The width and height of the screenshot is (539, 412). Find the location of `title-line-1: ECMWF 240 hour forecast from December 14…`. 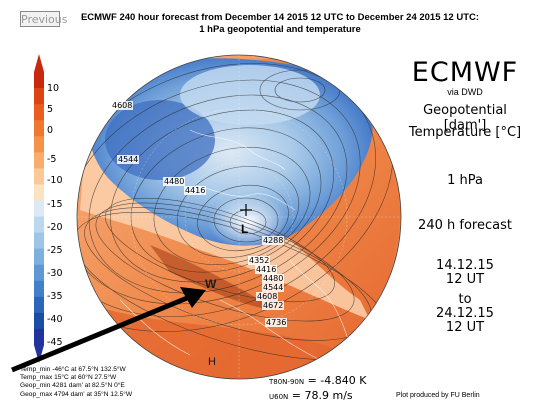

title-line-1: ECMWF 240 hour forecast from December 14… is located at coordinates (280, 17).